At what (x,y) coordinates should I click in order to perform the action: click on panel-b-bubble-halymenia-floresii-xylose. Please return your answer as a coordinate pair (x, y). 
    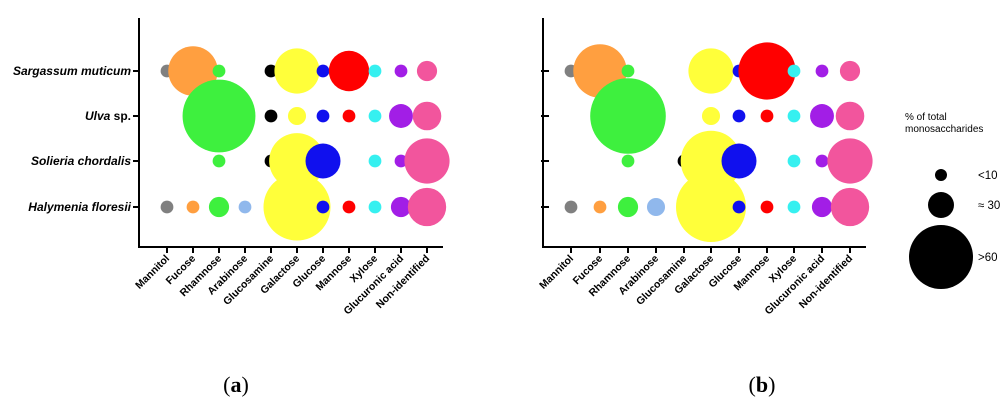
    Looking at the image, I should click on (794, 207).